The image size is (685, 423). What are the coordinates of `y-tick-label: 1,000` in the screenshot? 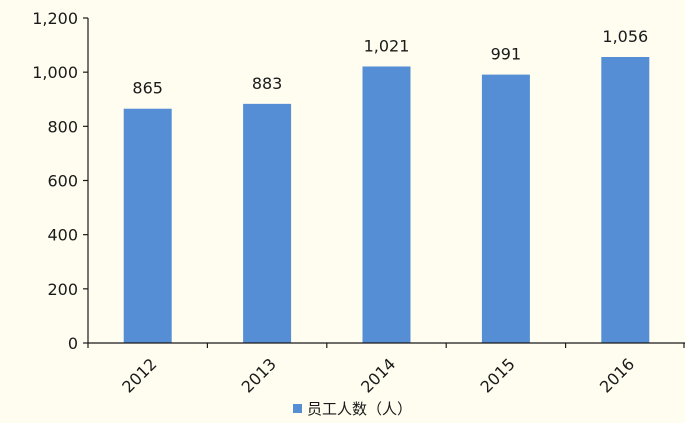 It's located at (55, 72).